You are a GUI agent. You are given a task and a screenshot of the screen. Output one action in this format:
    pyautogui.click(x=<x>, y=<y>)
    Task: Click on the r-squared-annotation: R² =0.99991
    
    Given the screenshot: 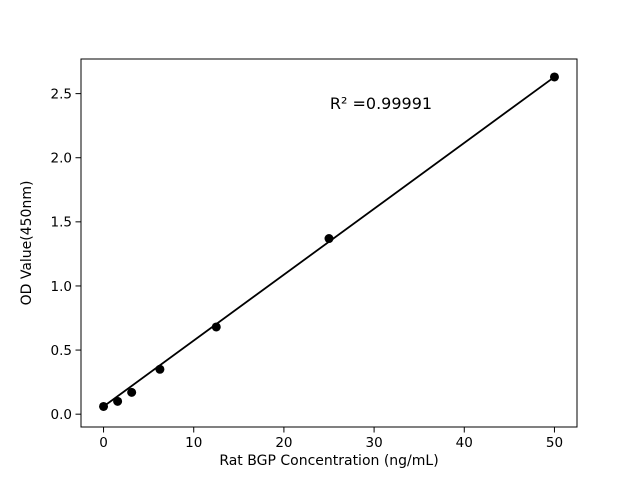 What is the action you would take?
    pyautogui.click(x=381, y=103)
    